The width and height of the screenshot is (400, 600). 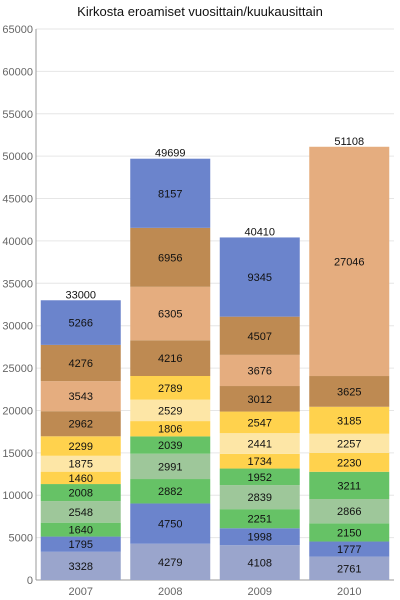 I want to click on data-label: 2547, so click(x=260, y=423).